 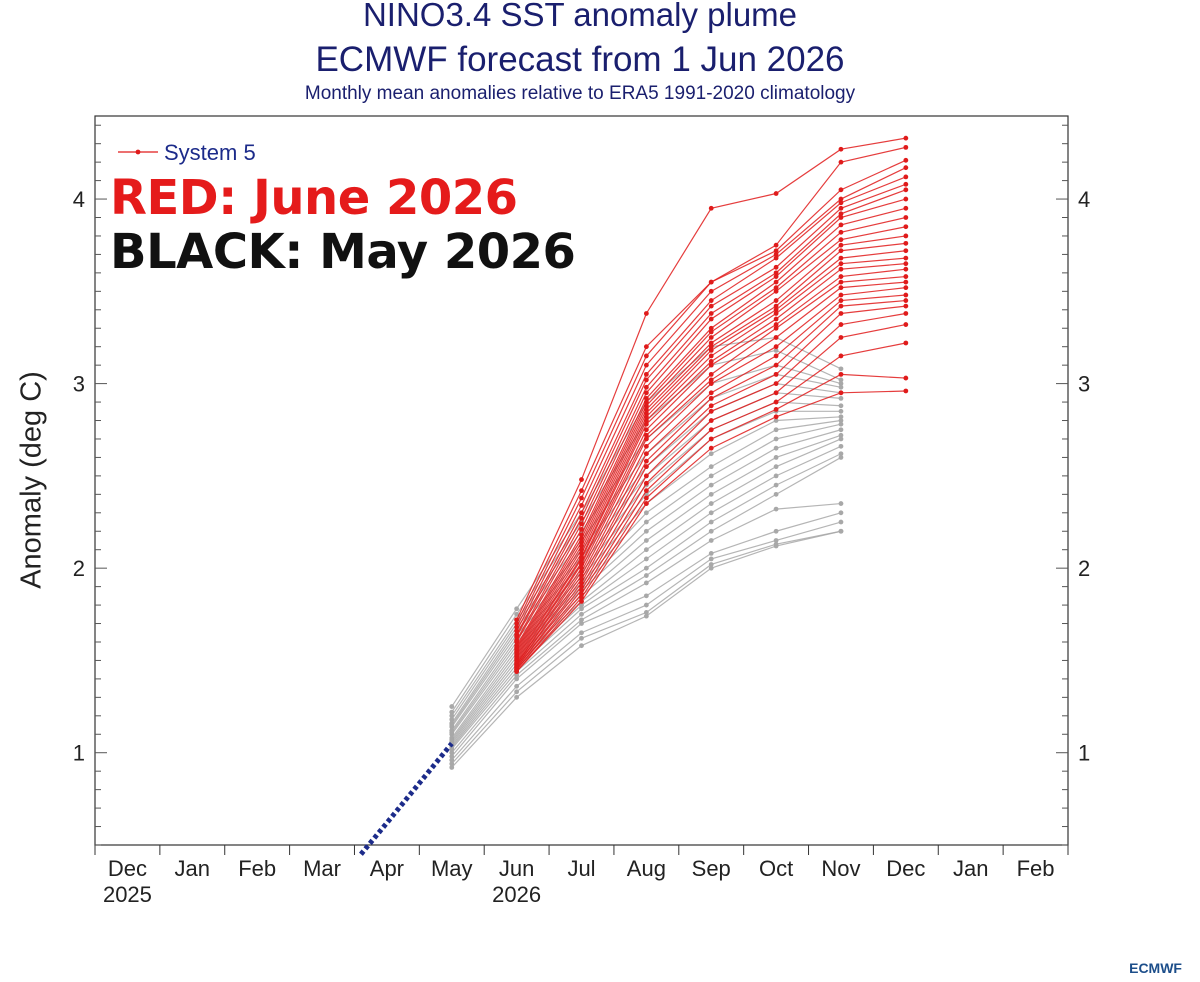 I want to click on legend: System 5, so click(x=187, y=152).